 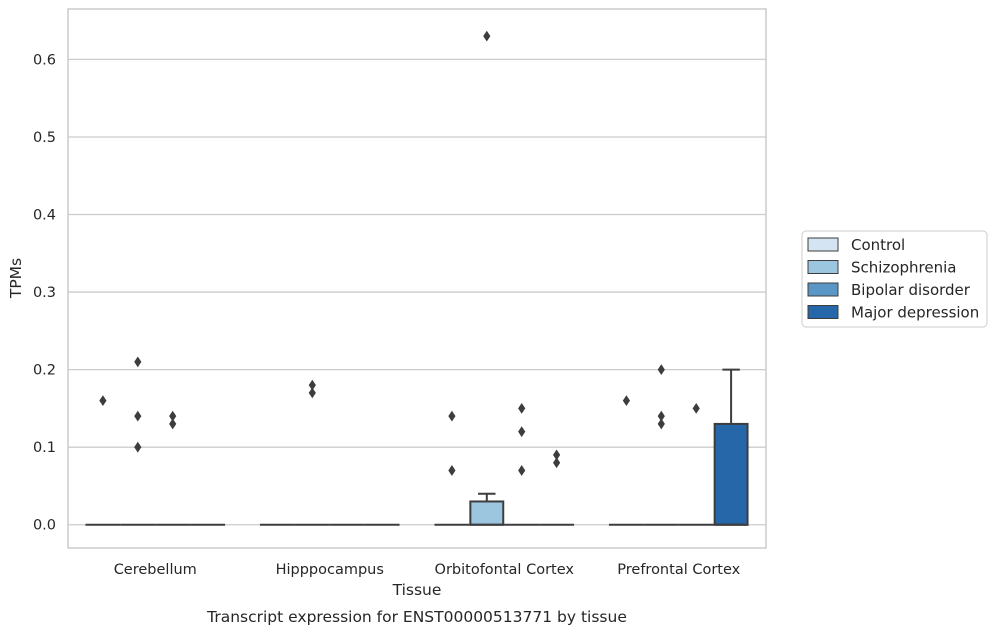 I want to click on legend-item-control: Control, so click(x=856, y=245).